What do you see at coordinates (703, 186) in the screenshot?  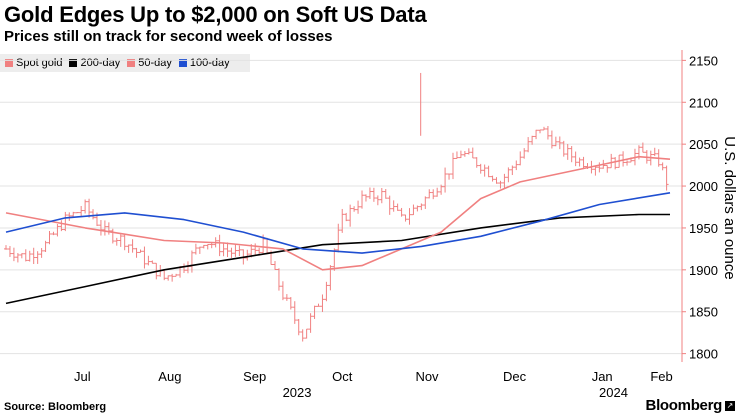 I see `y-tick-label: 2000` at bounding box center [703, 186].